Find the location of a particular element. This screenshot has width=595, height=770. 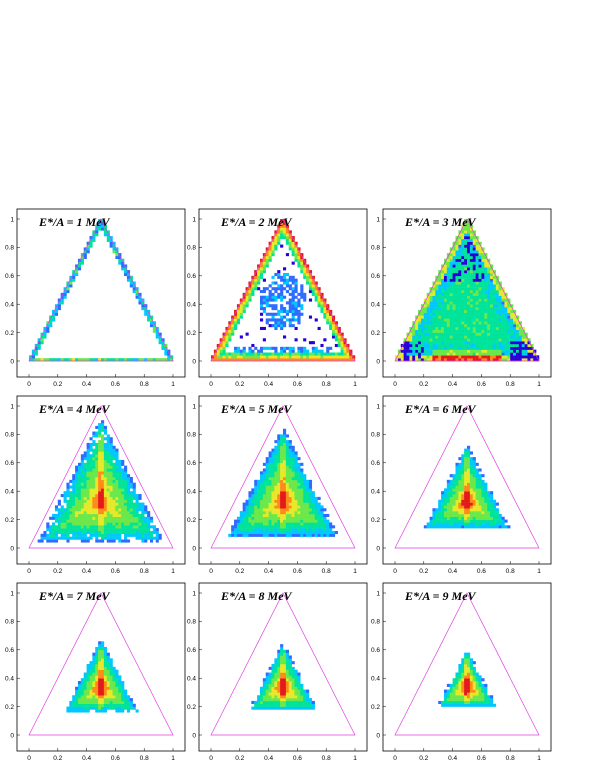

x-tick-label: 0.6 is located at coordinates (297, 571).